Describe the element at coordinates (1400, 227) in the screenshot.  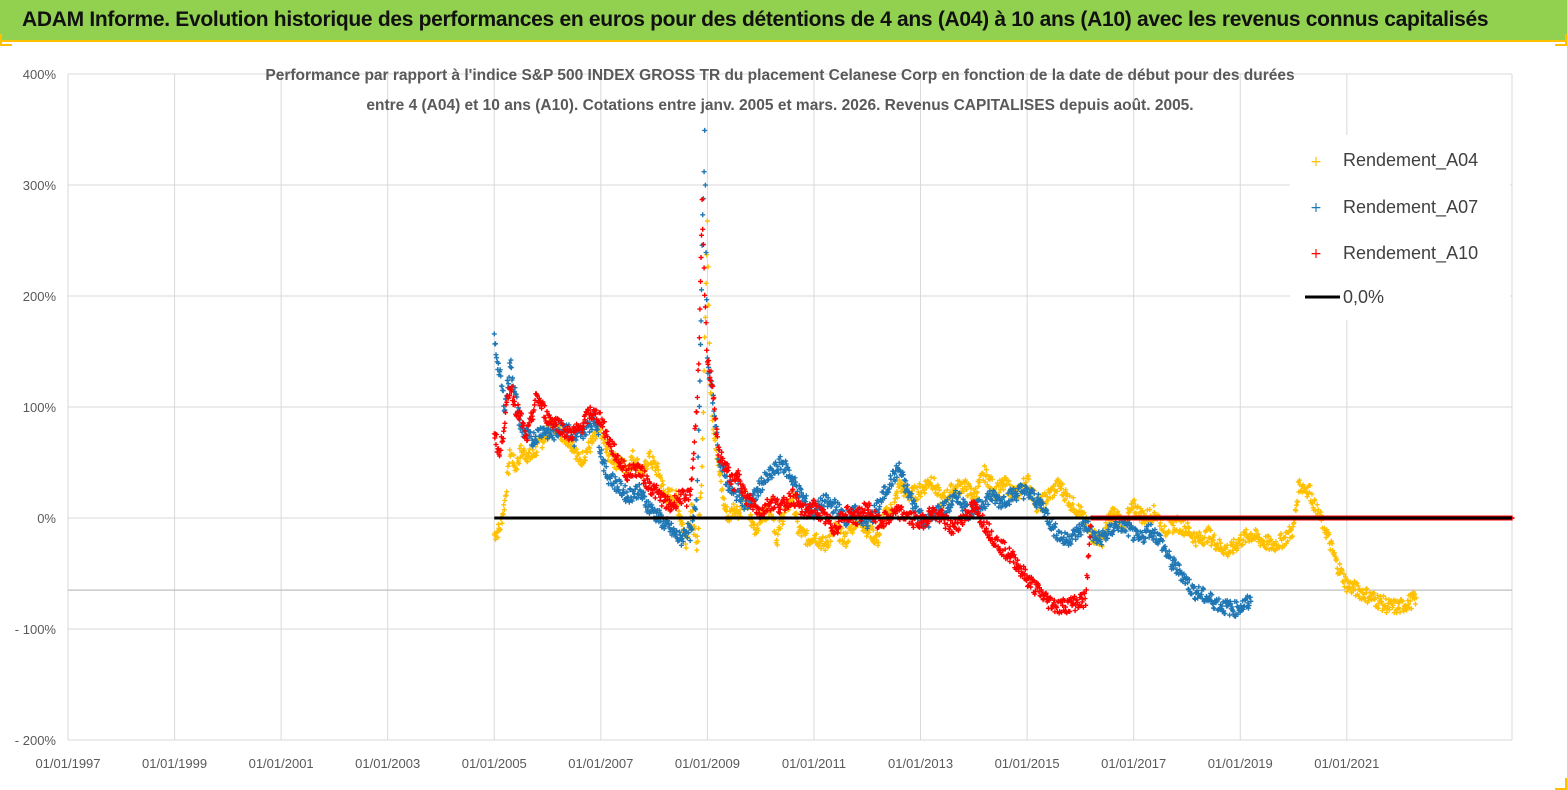
I see `legend-background` at that location.